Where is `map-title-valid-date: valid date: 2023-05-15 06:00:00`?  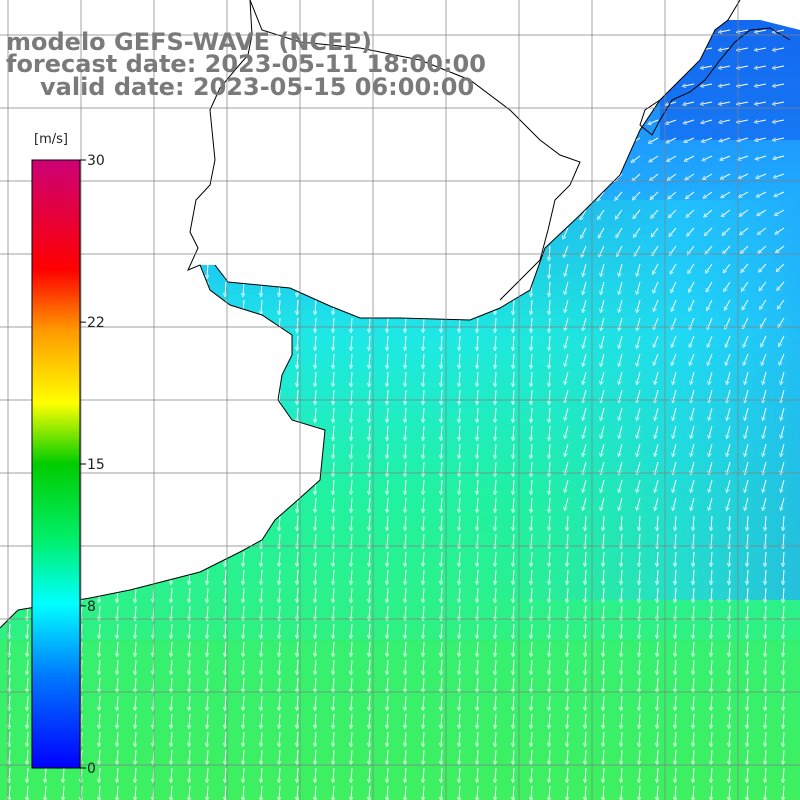 map-title-valid-date: valid date: 2023-05-15 06:00:00 is located at coordinates (257, 87).